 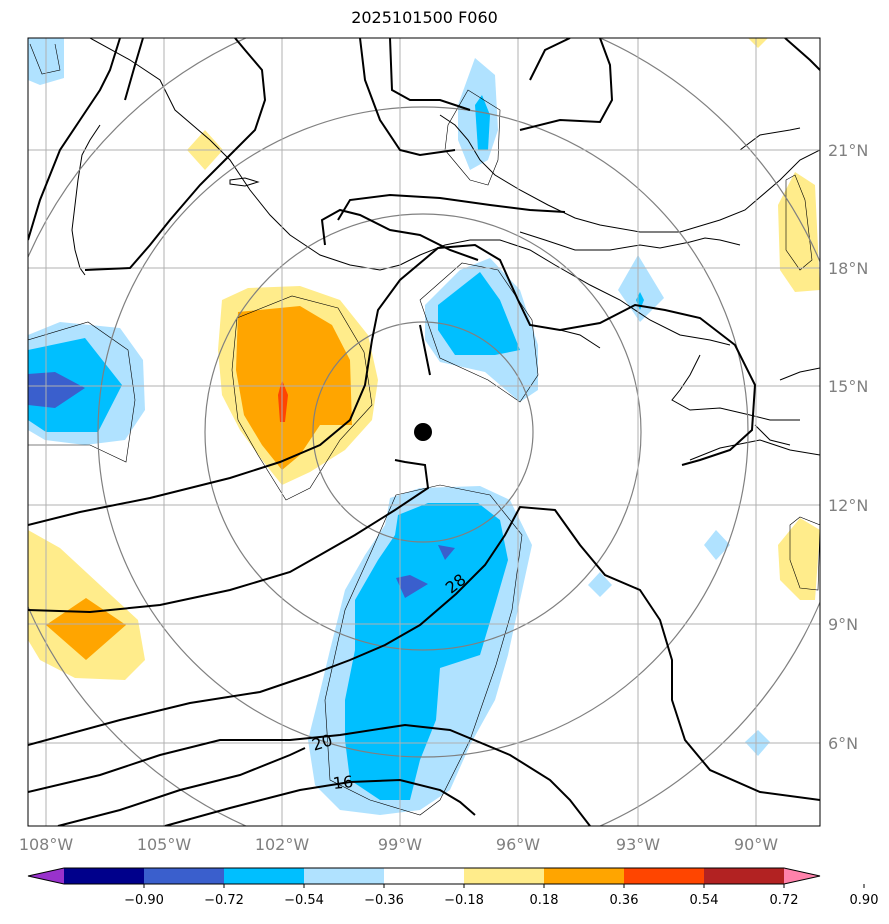 What do you see at coordinates (384, 900) in the screenshot?
I see `colorbar-tick-label: −0.36` at bounding box center [384, 900].